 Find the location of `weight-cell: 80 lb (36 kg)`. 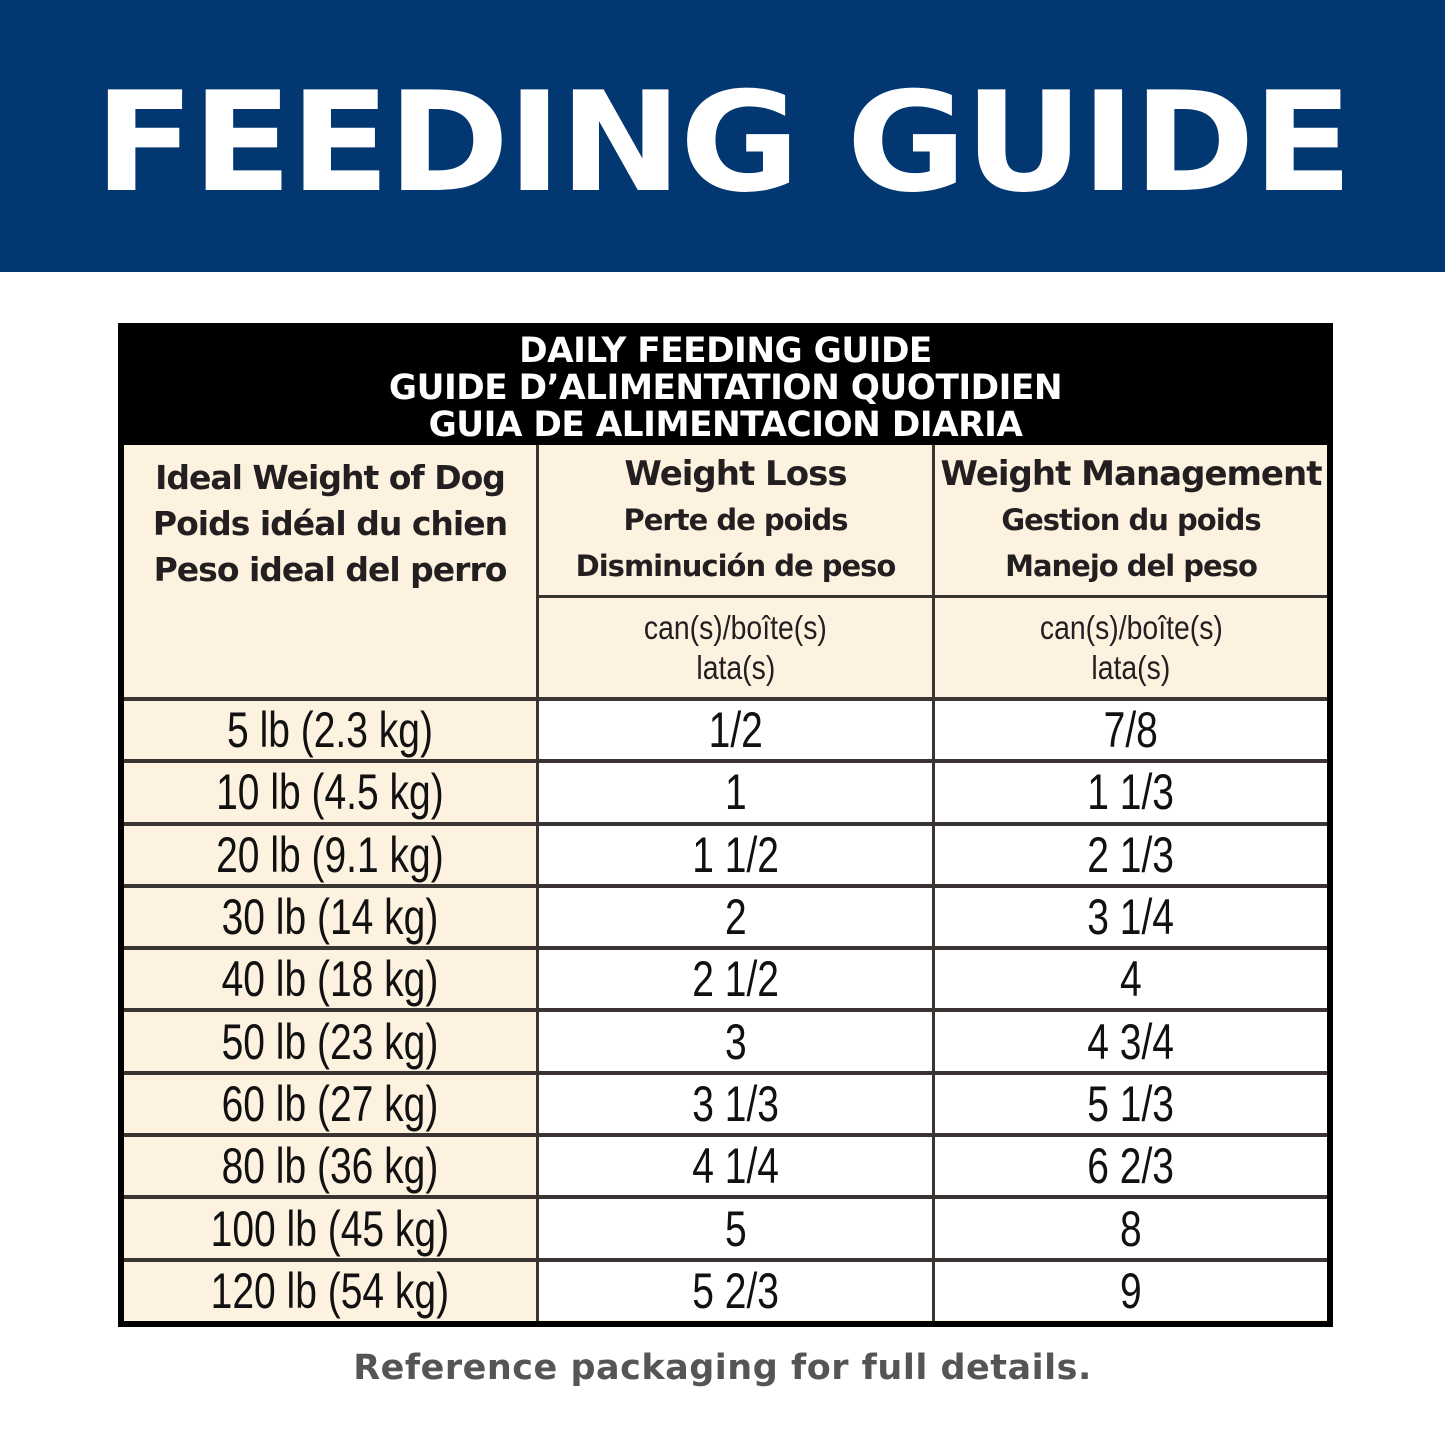

weight-cell: 80 lb (36 kg) is located at coordinates (330, 1166).